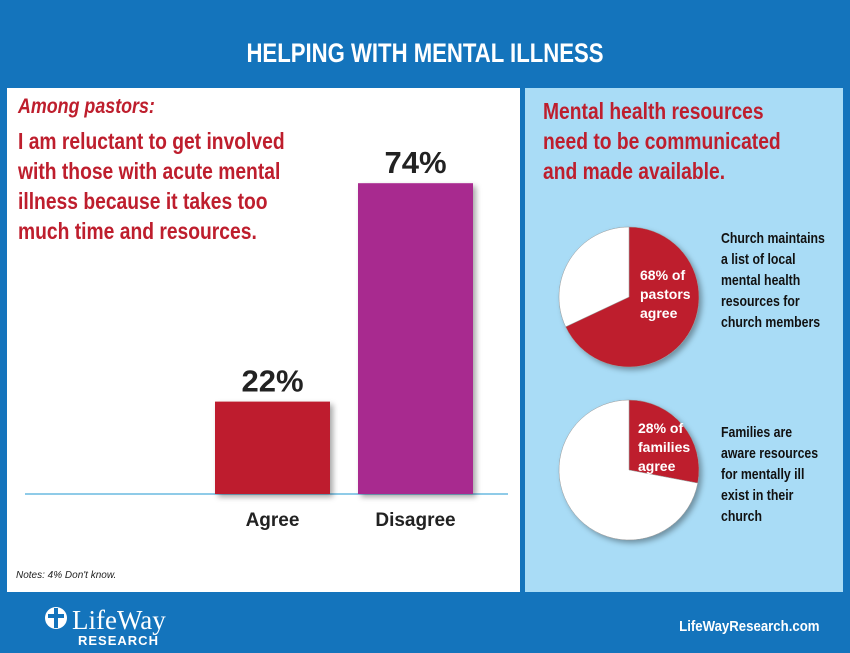 Image resolution: width=850 pixels, height=653 pixels. What do you see at coordinates (86, 106) in the screenshot?
I see `panel-subtitle: Among pastors:` at bounding box center [86, 106].